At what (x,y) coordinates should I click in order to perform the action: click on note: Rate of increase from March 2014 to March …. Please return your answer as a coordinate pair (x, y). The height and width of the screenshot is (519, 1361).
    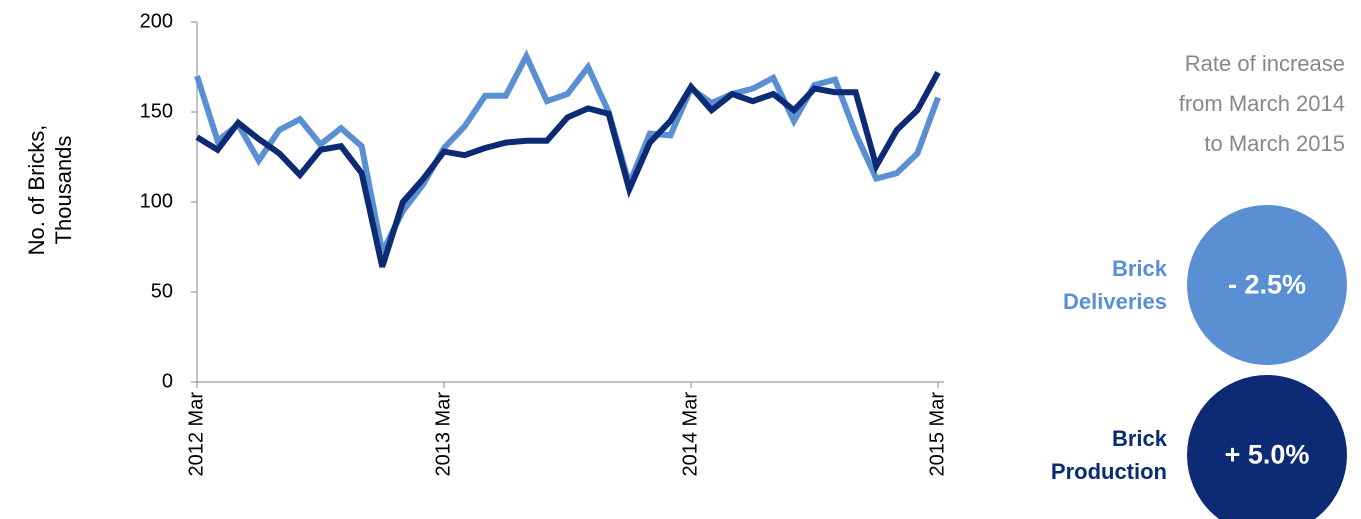
    Looking at the image, I should click on (1262, 104).